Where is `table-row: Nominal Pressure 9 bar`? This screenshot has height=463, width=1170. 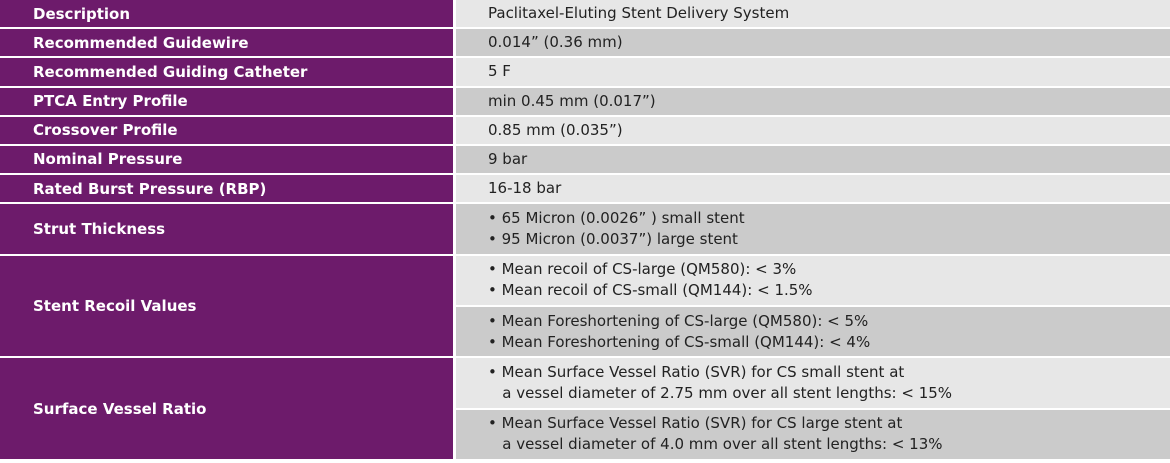
table-row: Nominal Pressure 9 bar is located at coordinates (585, 159).